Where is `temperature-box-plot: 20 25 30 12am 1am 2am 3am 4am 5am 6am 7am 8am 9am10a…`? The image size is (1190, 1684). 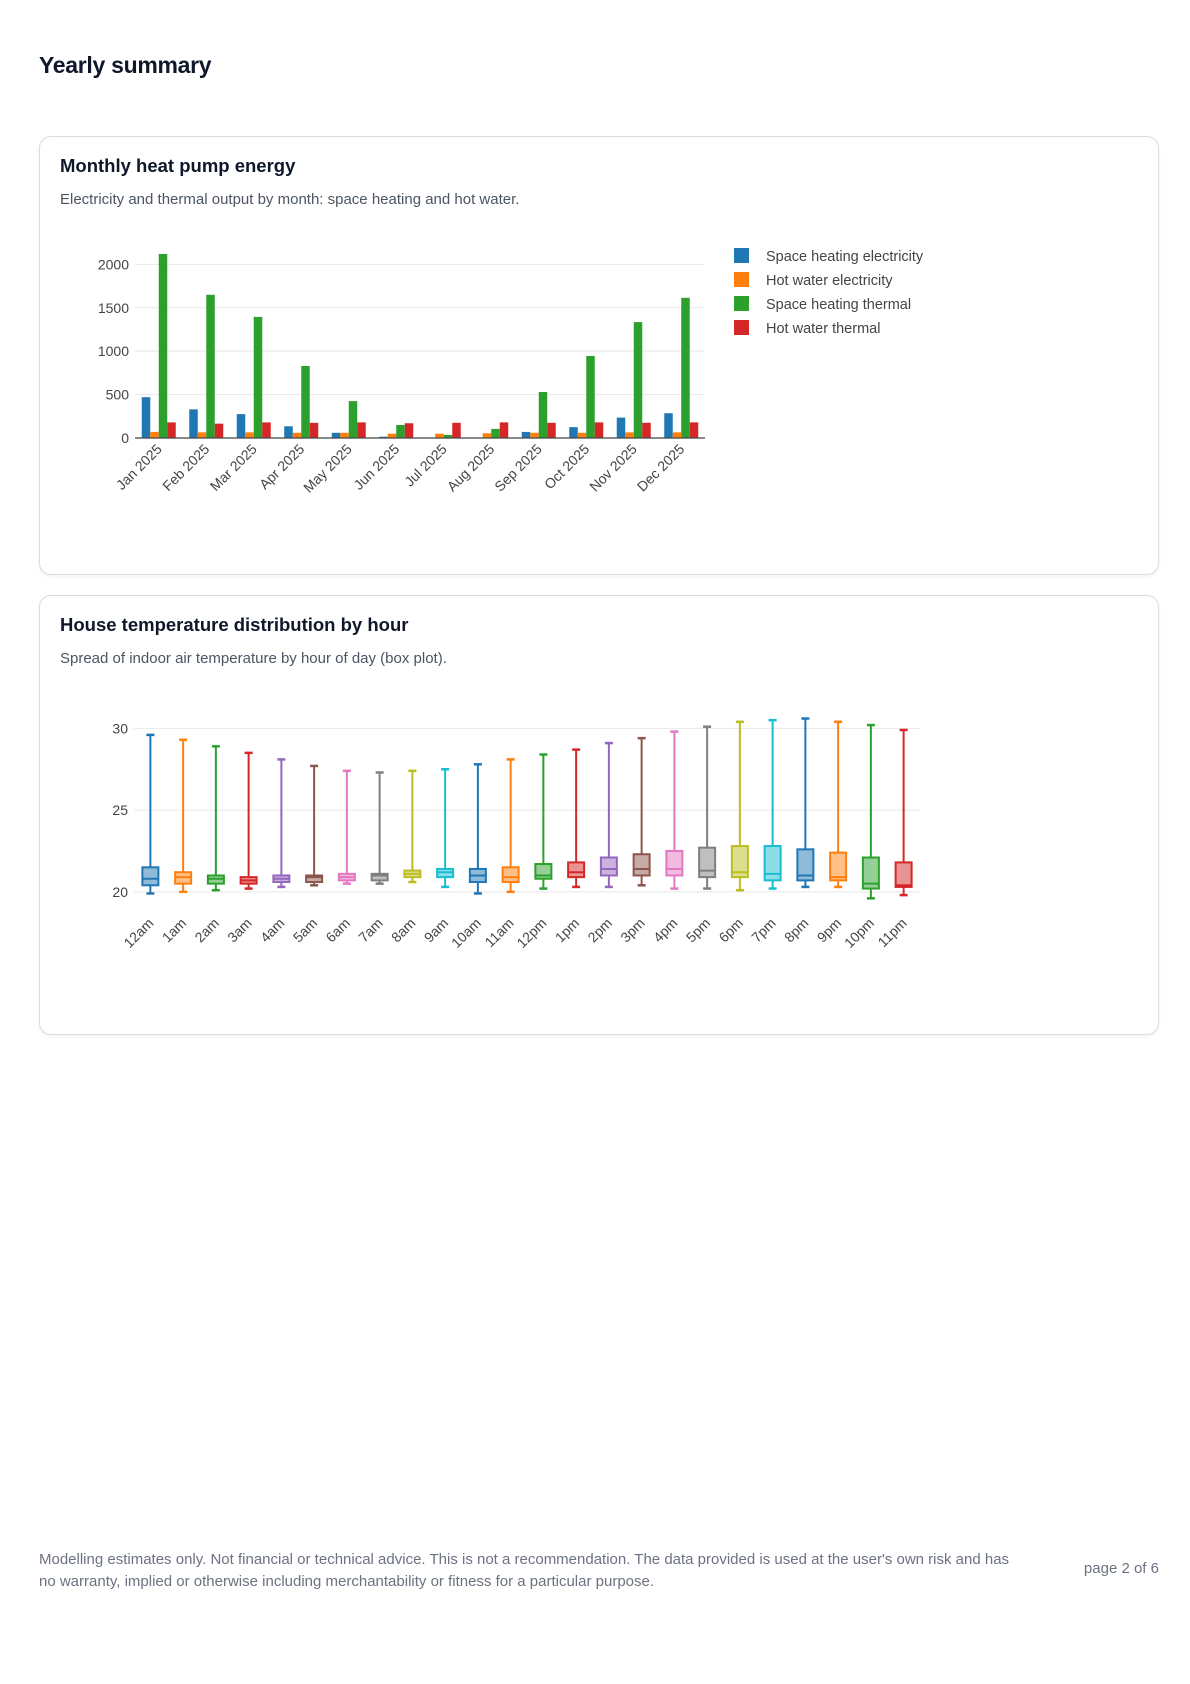 temperature-box-plot: 20 25 30 12am 1am 2am 3am 4am 5am 6am 7am 8am 9am10a… is located at coordinates (516, 834).